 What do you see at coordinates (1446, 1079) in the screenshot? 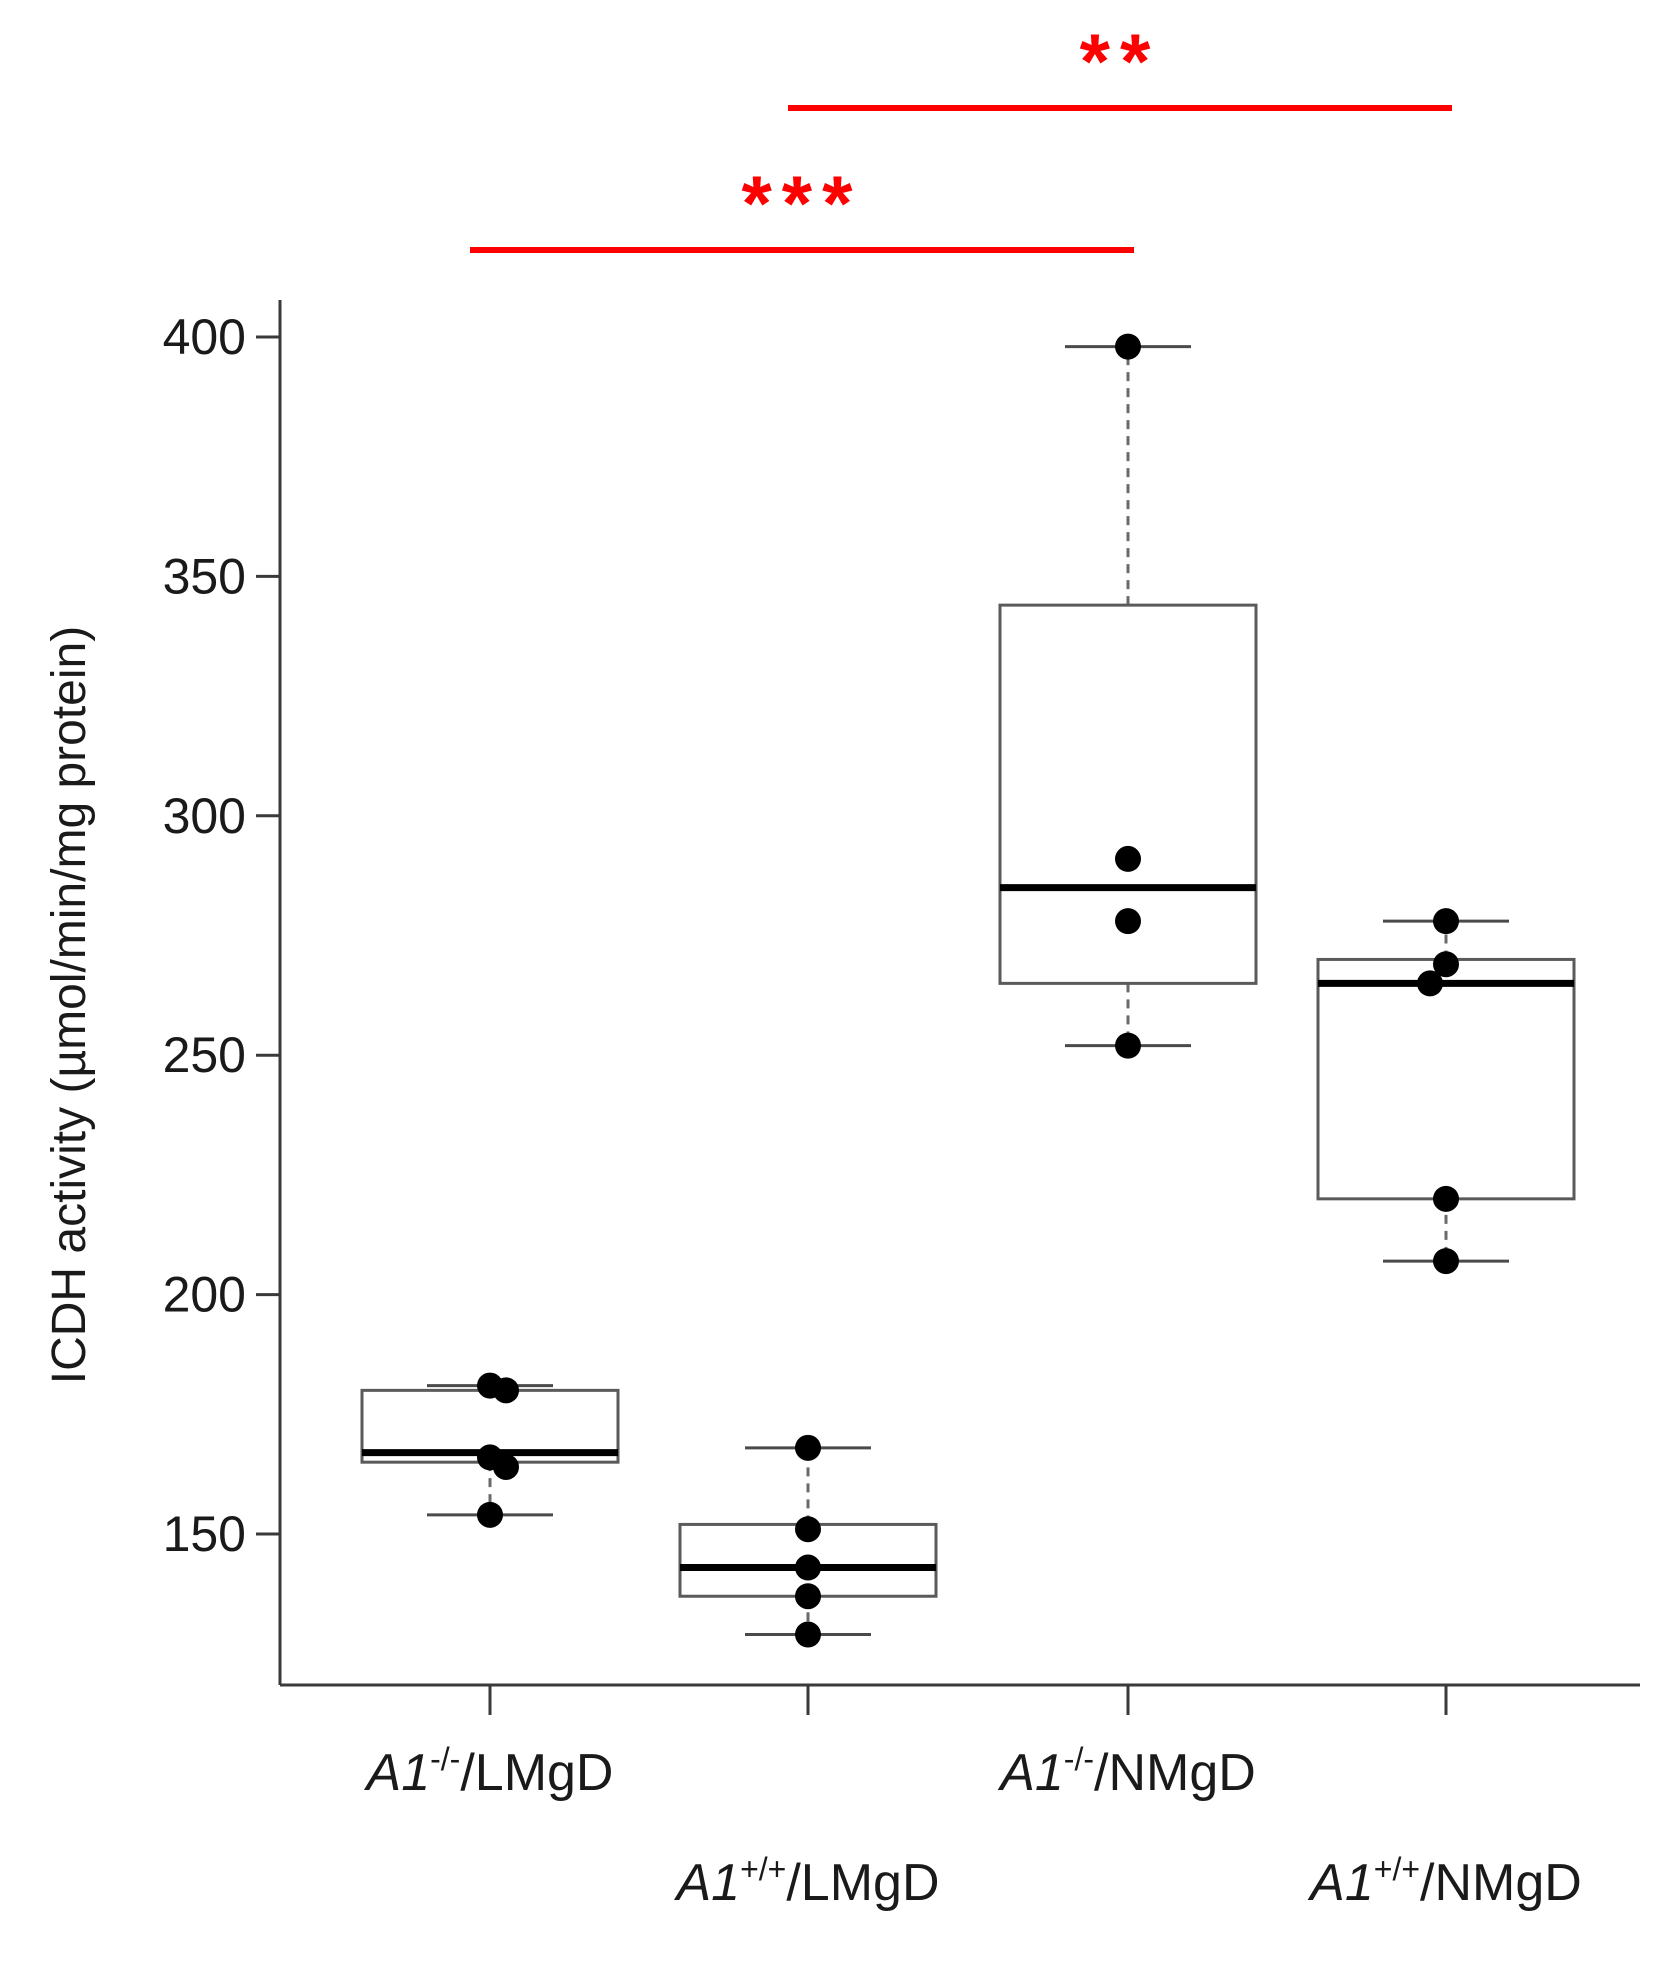
I see `box-iqr` at bounding box center [1446, 1079].